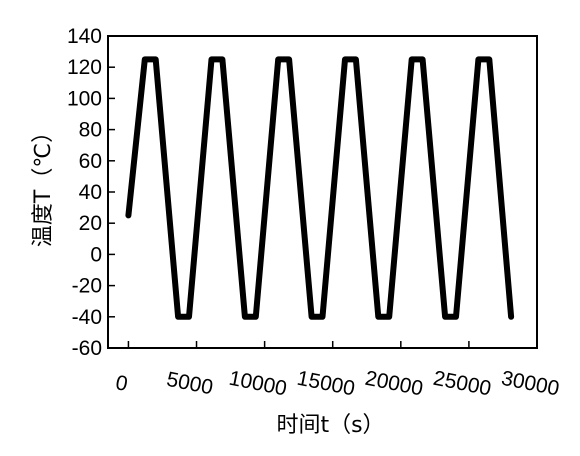 Image resolution: width=580 pixels, height=456 pixels. What do you see at coordinates (530, 384) in the screenshot?
I see `x-tick-label: 30000` at bounding box center [530, 384].